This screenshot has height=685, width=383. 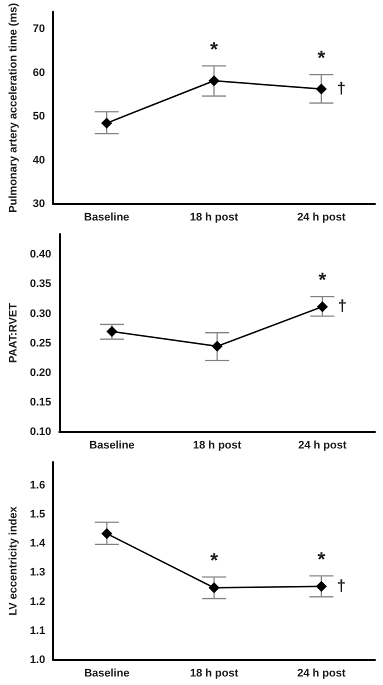 What do you see at coordinates (38, 72) in the screenshot?
I see `y-tick-label: 60` at bounding box center [38, 72].